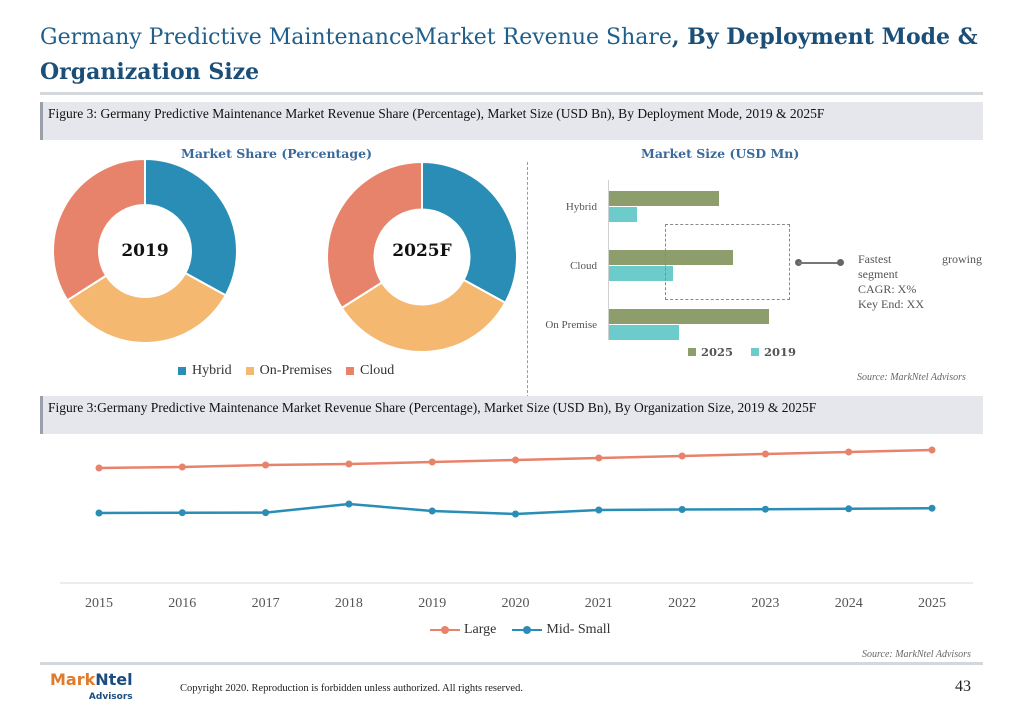  I want to click on market-size-heading: Market Size (USD Mn), so click(720, 153).